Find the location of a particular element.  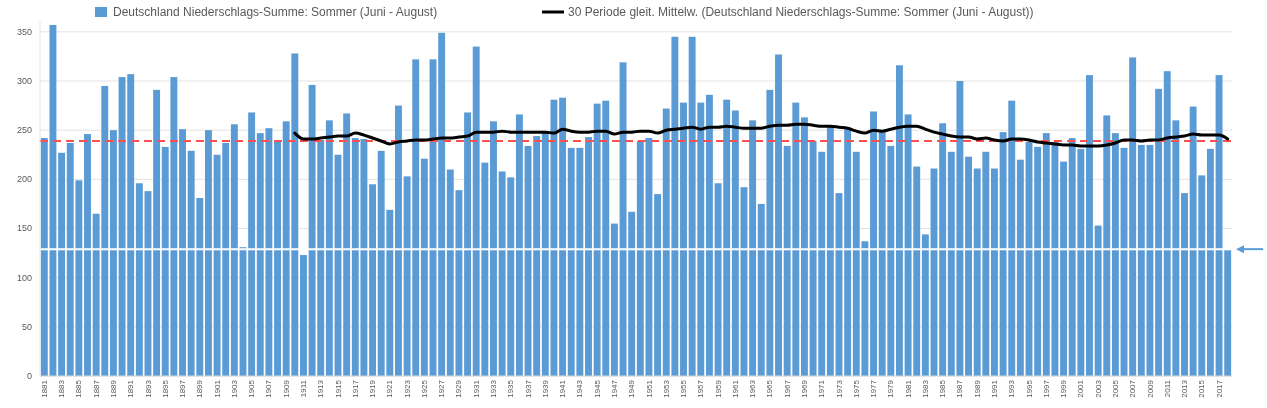

legend-label: Deutschland Niederschlags-Summe: Sommer (Juni - August) is located at coordinates (275, 12).